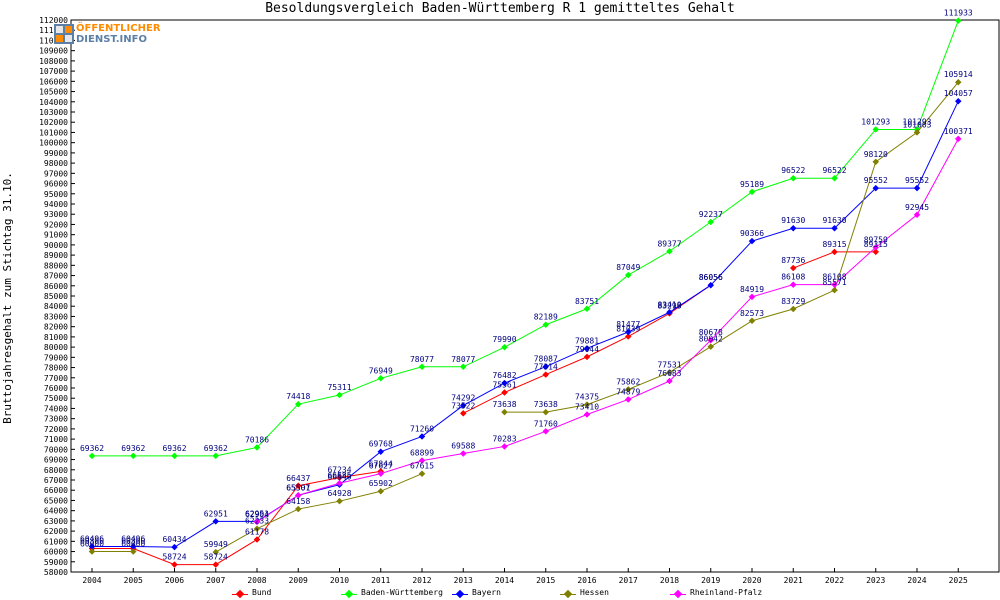  I want to click on x-tick-label: 2009, so click(298, 580).